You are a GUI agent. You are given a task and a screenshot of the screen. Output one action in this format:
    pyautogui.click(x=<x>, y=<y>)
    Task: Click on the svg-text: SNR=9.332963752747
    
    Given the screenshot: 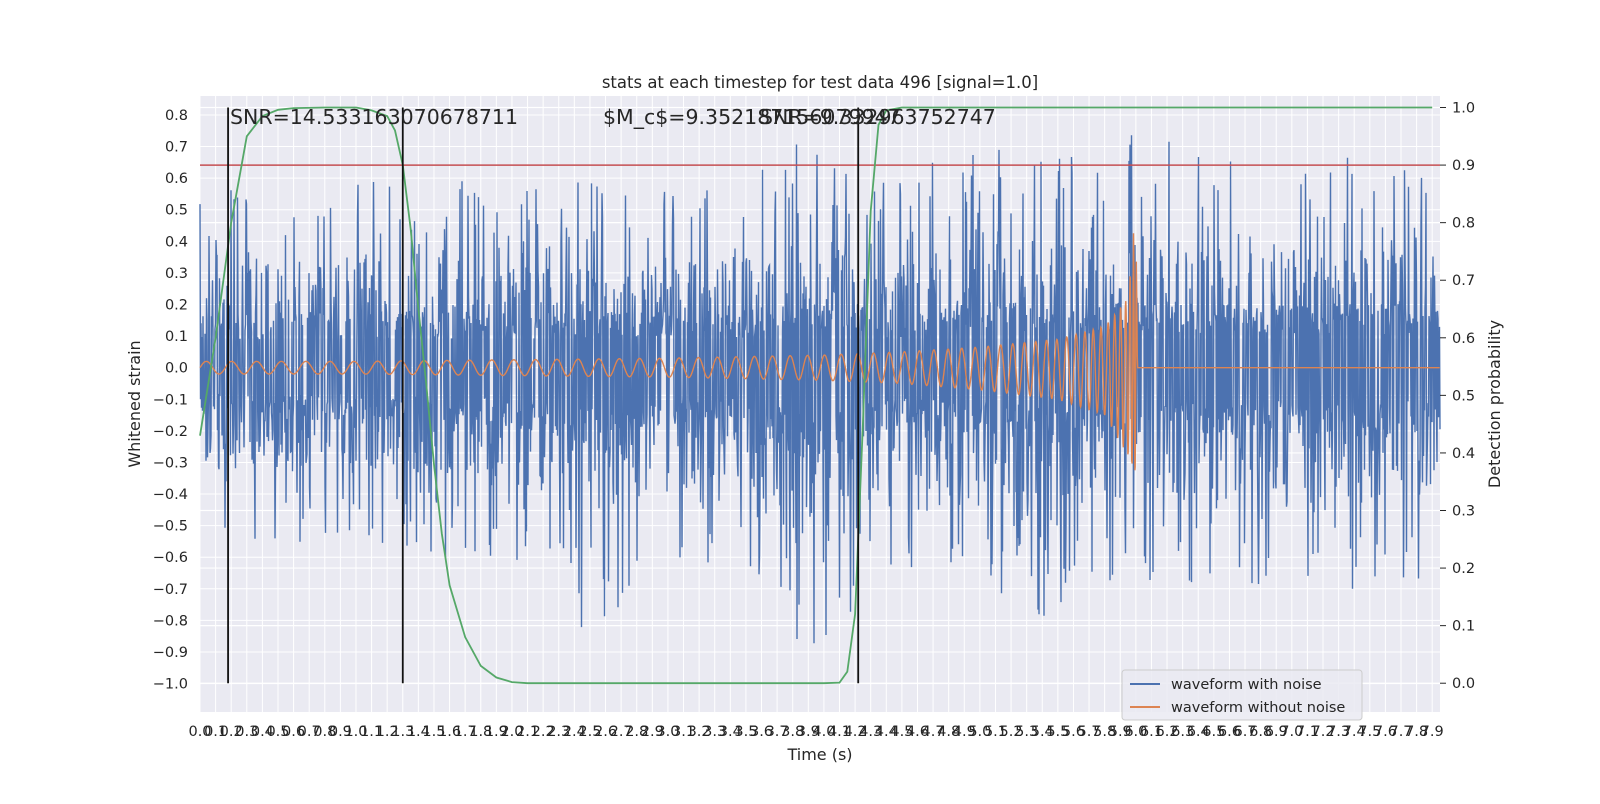 What is the action you would take?
    pyautogui.click(x=878, y=117)
    